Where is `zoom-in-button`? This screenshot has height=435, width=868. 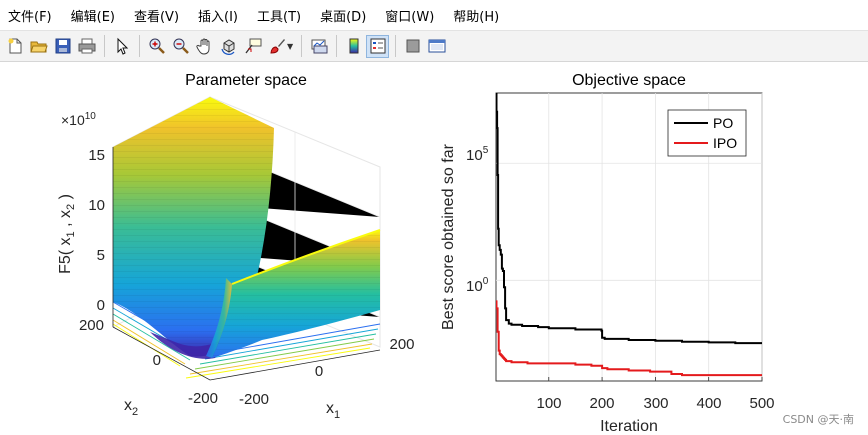
zoom-in-button is located at coordinates (156, 46).